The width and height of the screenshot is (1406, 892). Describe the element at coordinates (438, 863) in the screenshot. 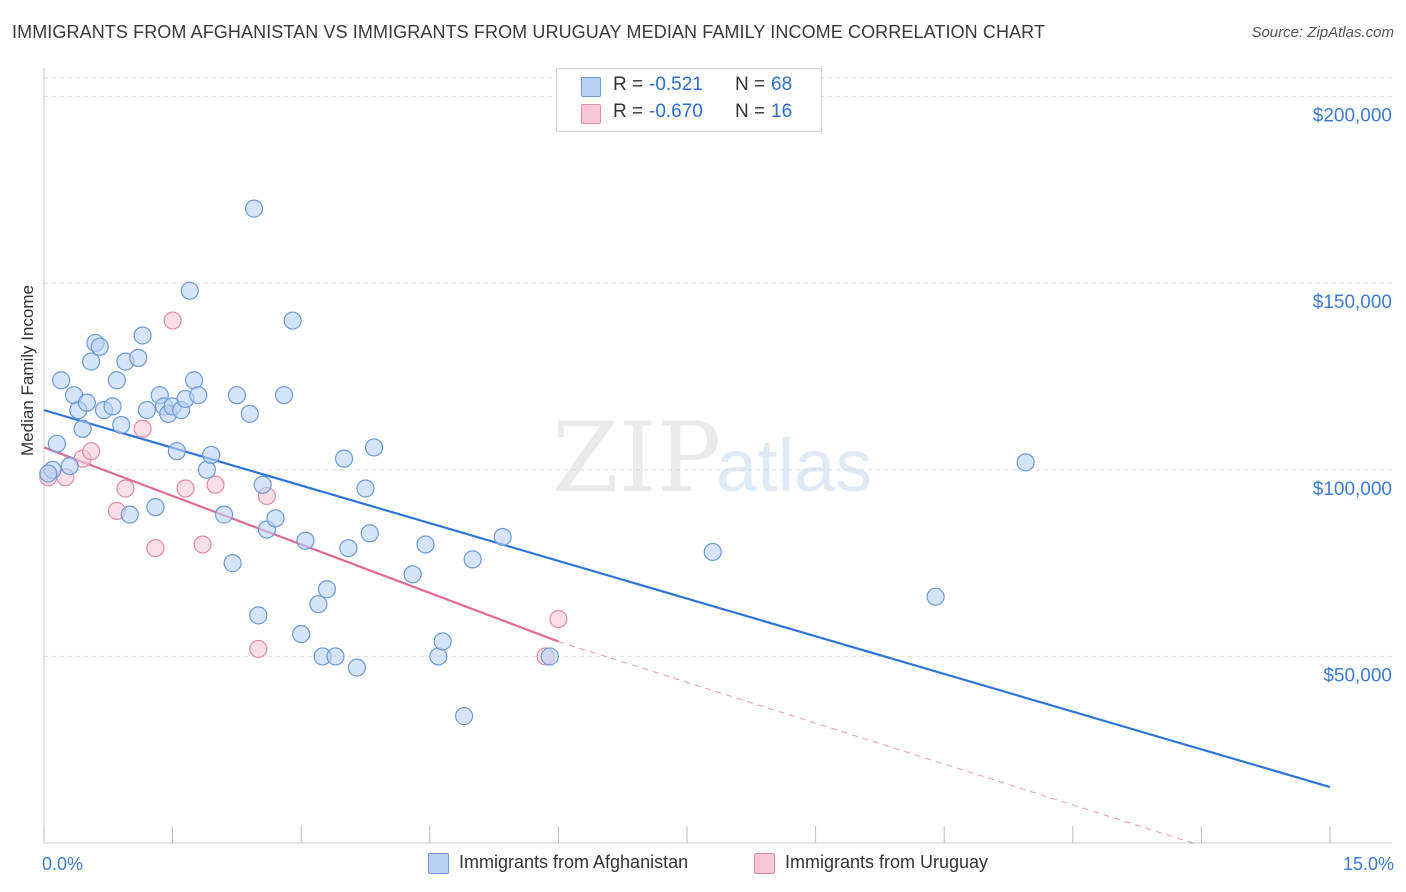

I see `bottom-legend-swatch-afghanistan` at that location.